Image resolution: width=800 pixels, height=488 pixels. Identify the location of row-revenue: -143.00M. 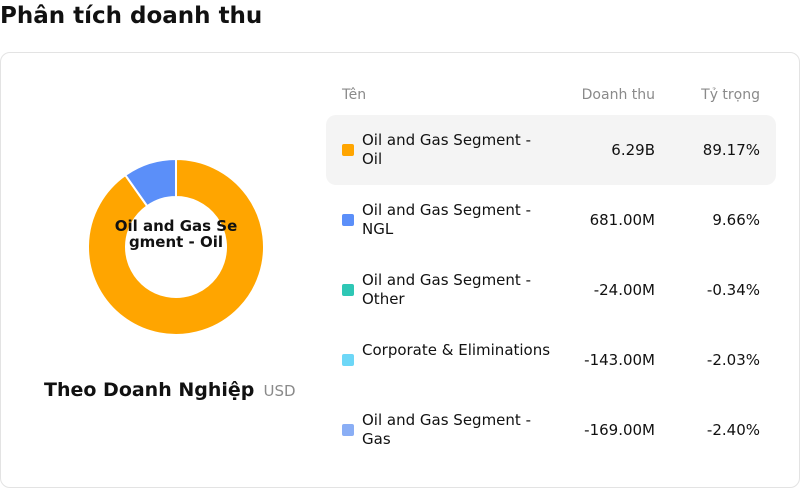
(619, 360).